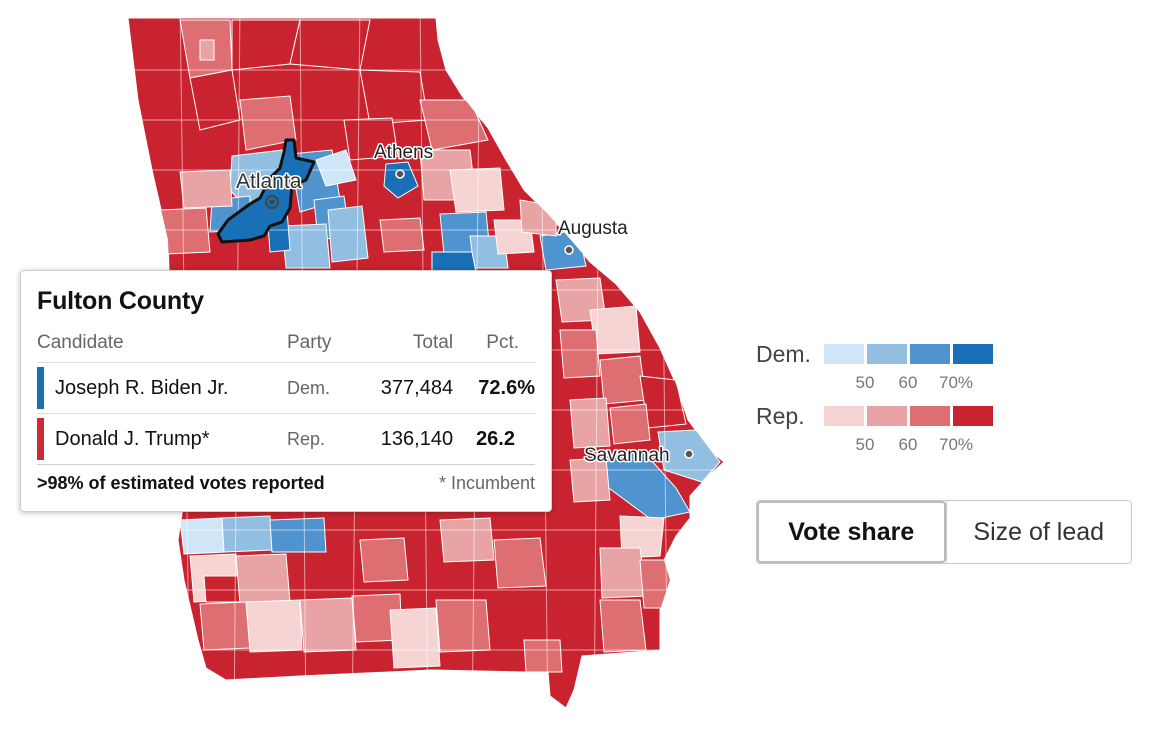  What do you see at coordinates (269, 181) in the screenshot?
I see `city-label-atlanta: Atlanta` at bounding box center [269, 181].